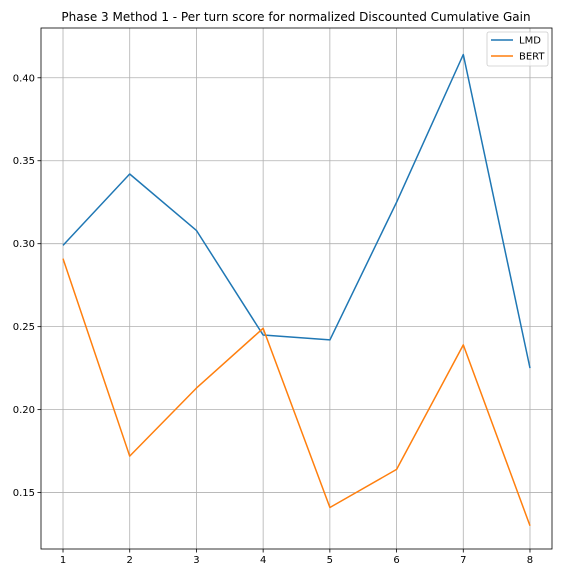  What do you see at coordinates (196, 560) in the screenshot?
I see `x-tick-label: 3` at bounding box center [196, 560].